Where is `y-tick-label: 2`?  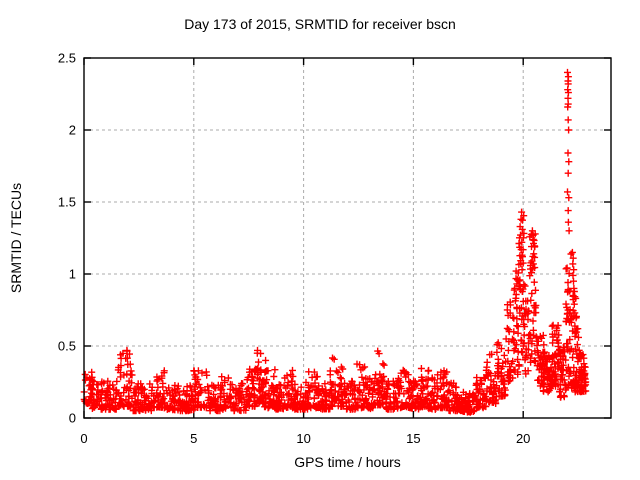
y-tick-label: 2 is located at coordinates (72, 130).